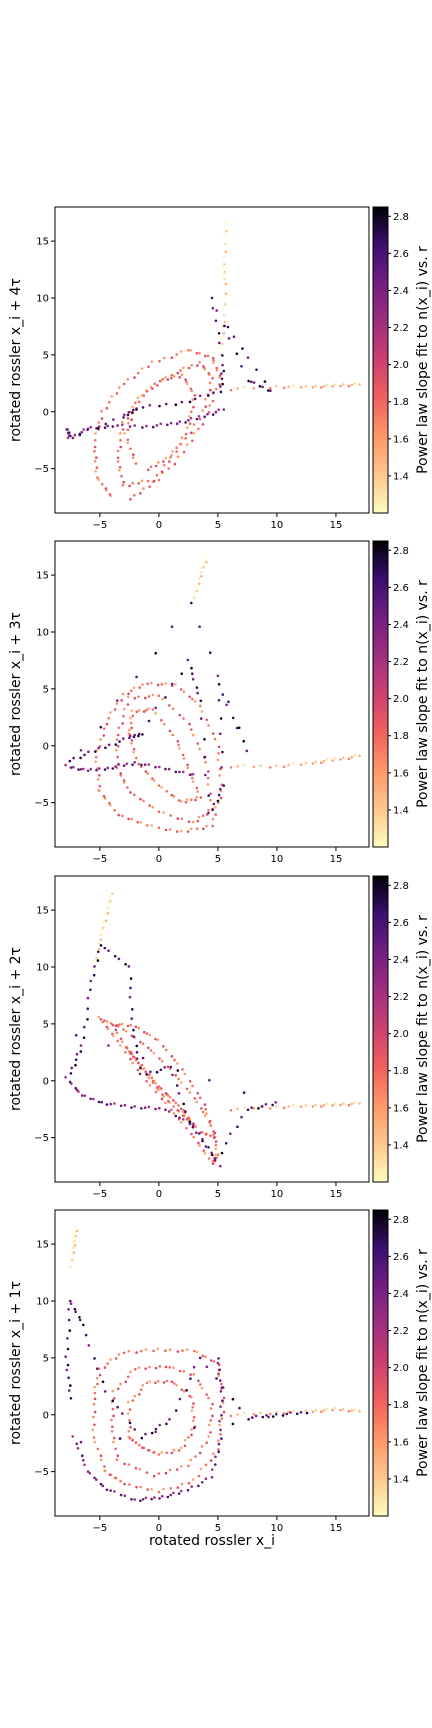 The image size is (432, 1728). I want to click on y-tick-label: 0, so click(46, 1081).